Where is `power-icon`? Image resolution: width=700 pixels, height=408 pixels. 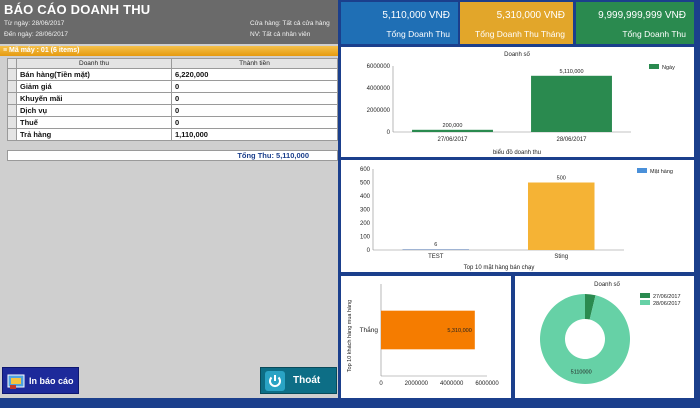 power-icon is located at coordinates (275, 380).